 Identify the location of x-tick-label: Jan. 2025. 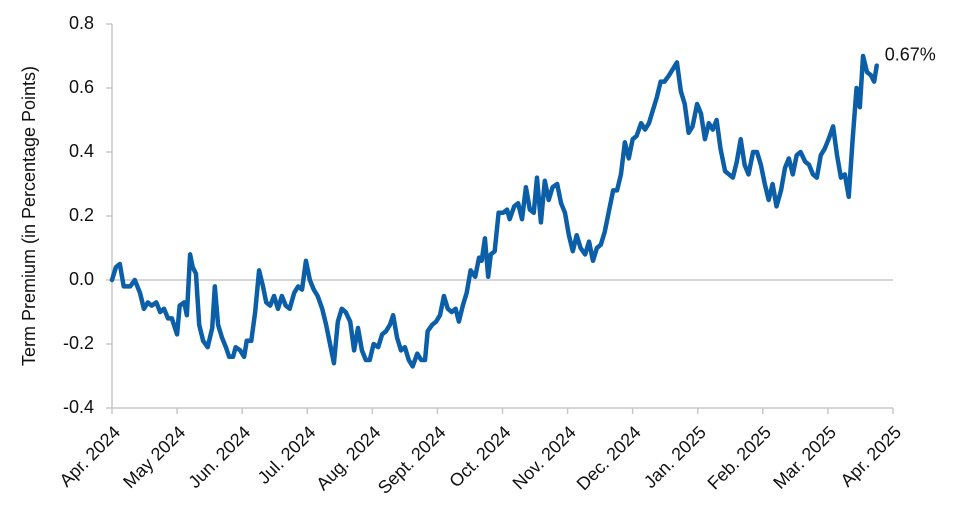
(675, 457).